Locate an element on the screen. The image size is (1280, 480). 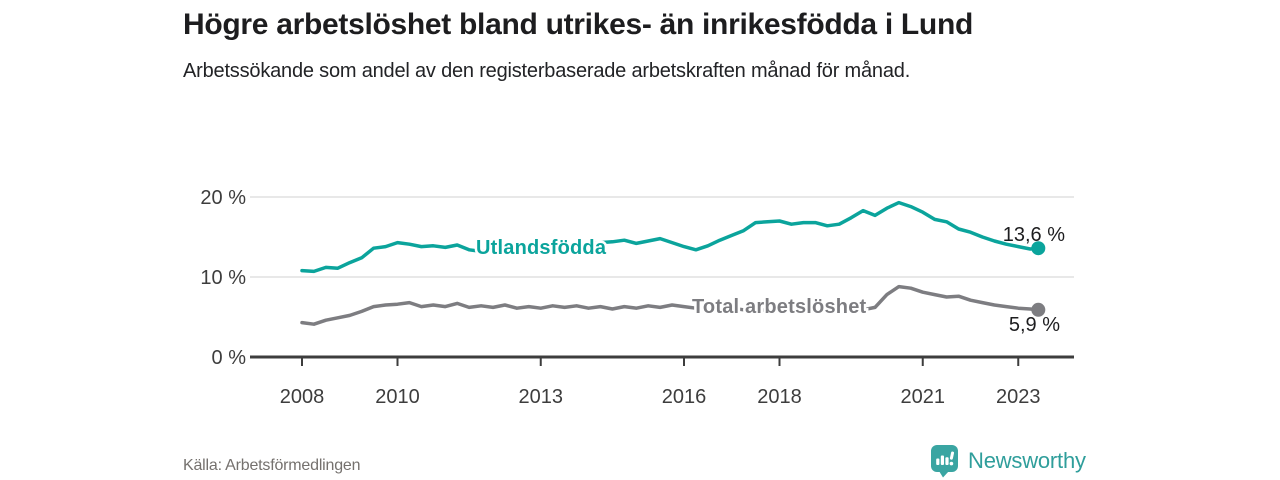
newsworthy-wordmark: Newsworthy is located at coordinates (1027, 460).